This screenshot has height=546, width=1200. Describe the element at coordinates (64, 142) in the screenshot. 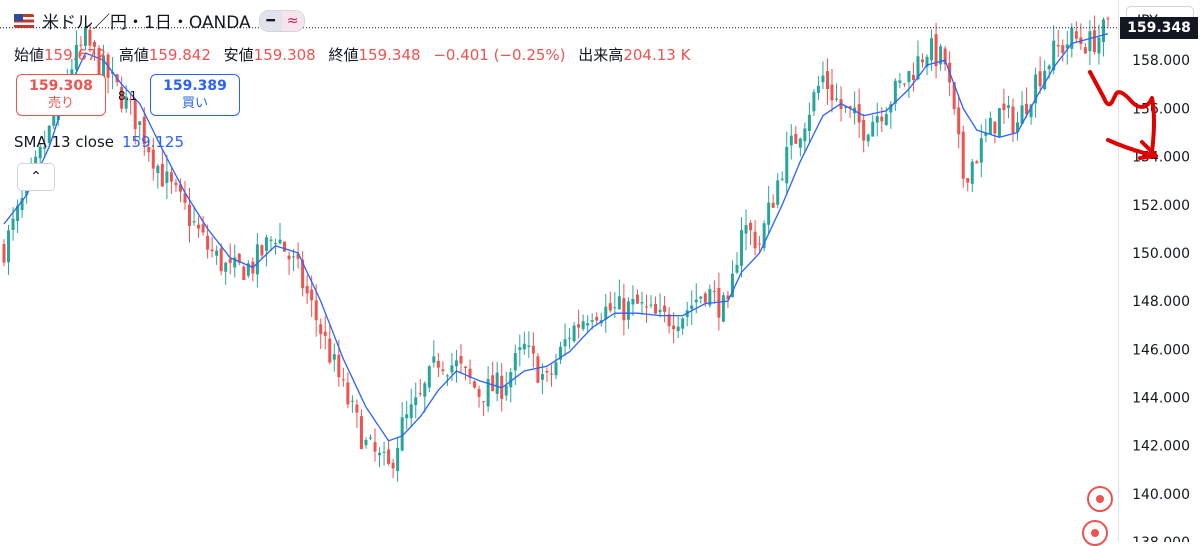

I see `indicator-label: SMA 13 close` at that location.